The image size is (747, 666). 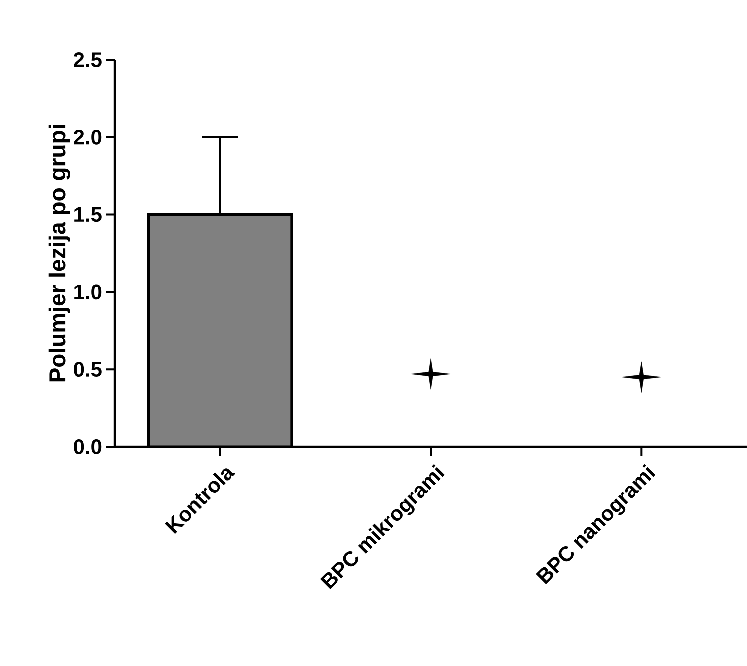 I want to click on y-tick-label: 0.5, so click(x=88, y=370).